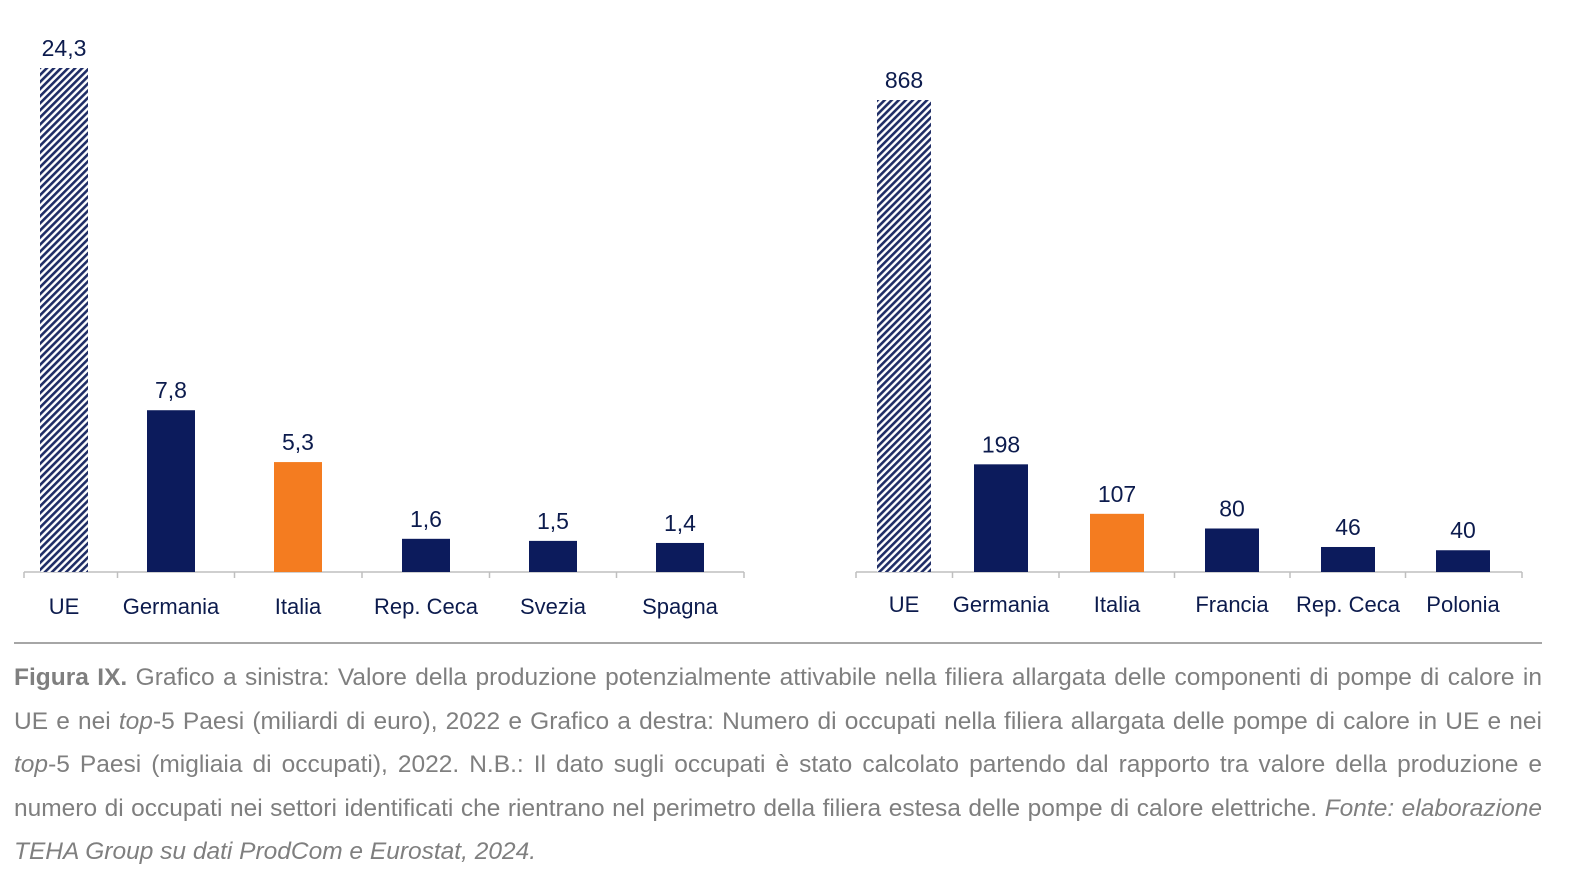  What do you see at coordinates (553, 521) in the screenshot?
I see `left-value-label: 1,5` at bounding box center [553, 521].